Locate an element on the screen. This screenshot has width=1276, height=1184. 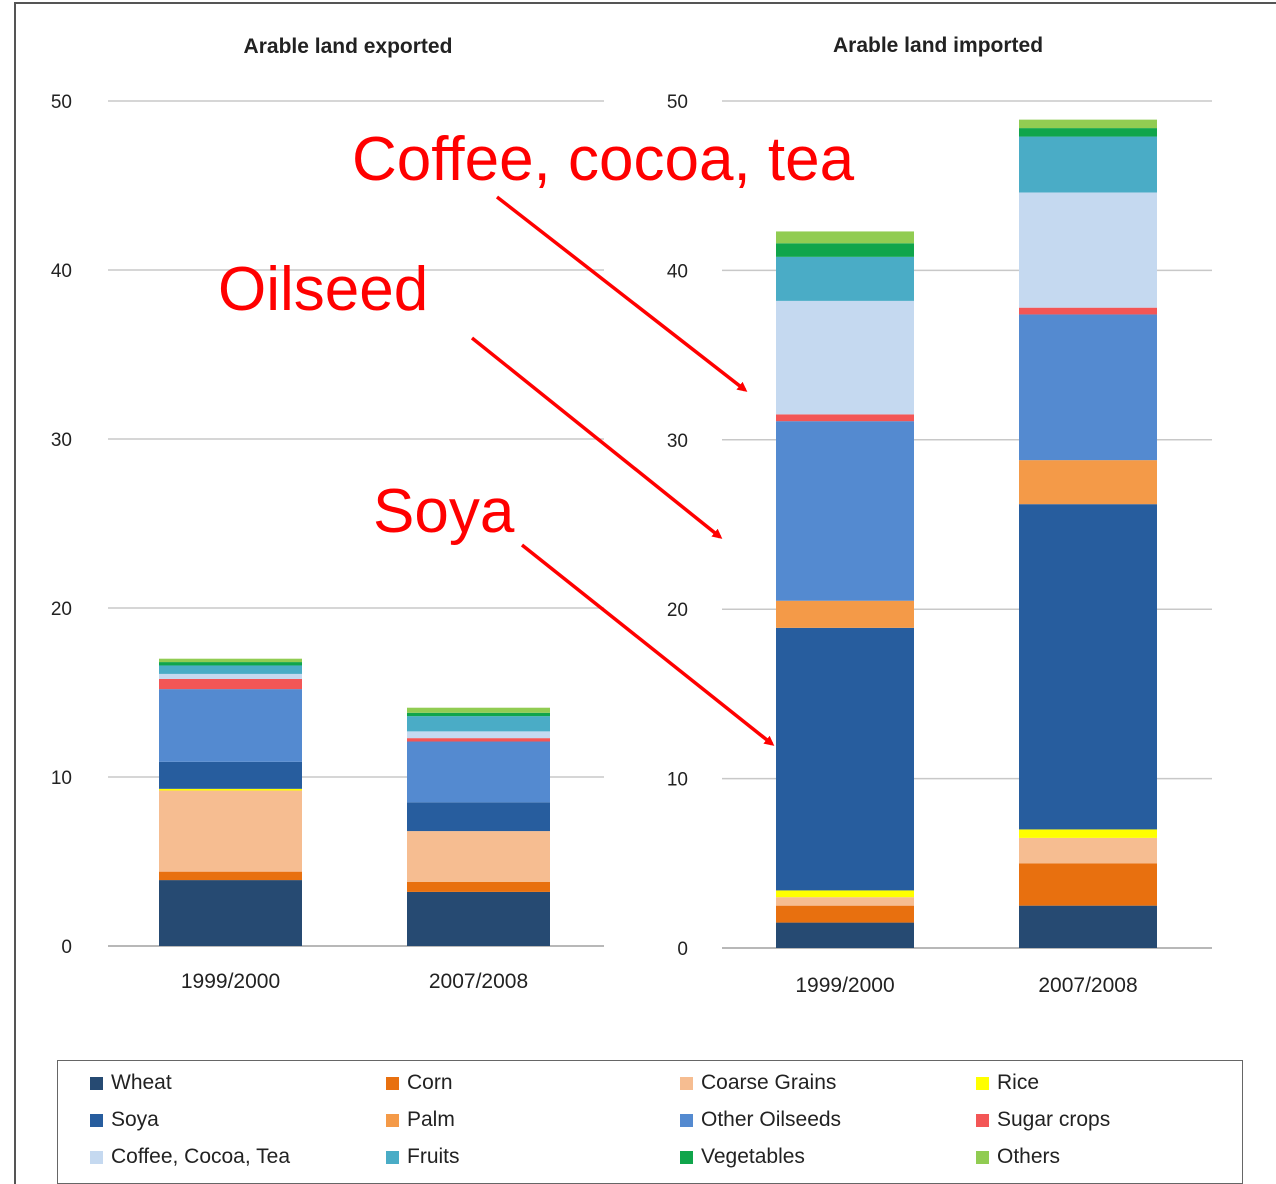
legend-label: Palm is located at coordinates (431, 1119).